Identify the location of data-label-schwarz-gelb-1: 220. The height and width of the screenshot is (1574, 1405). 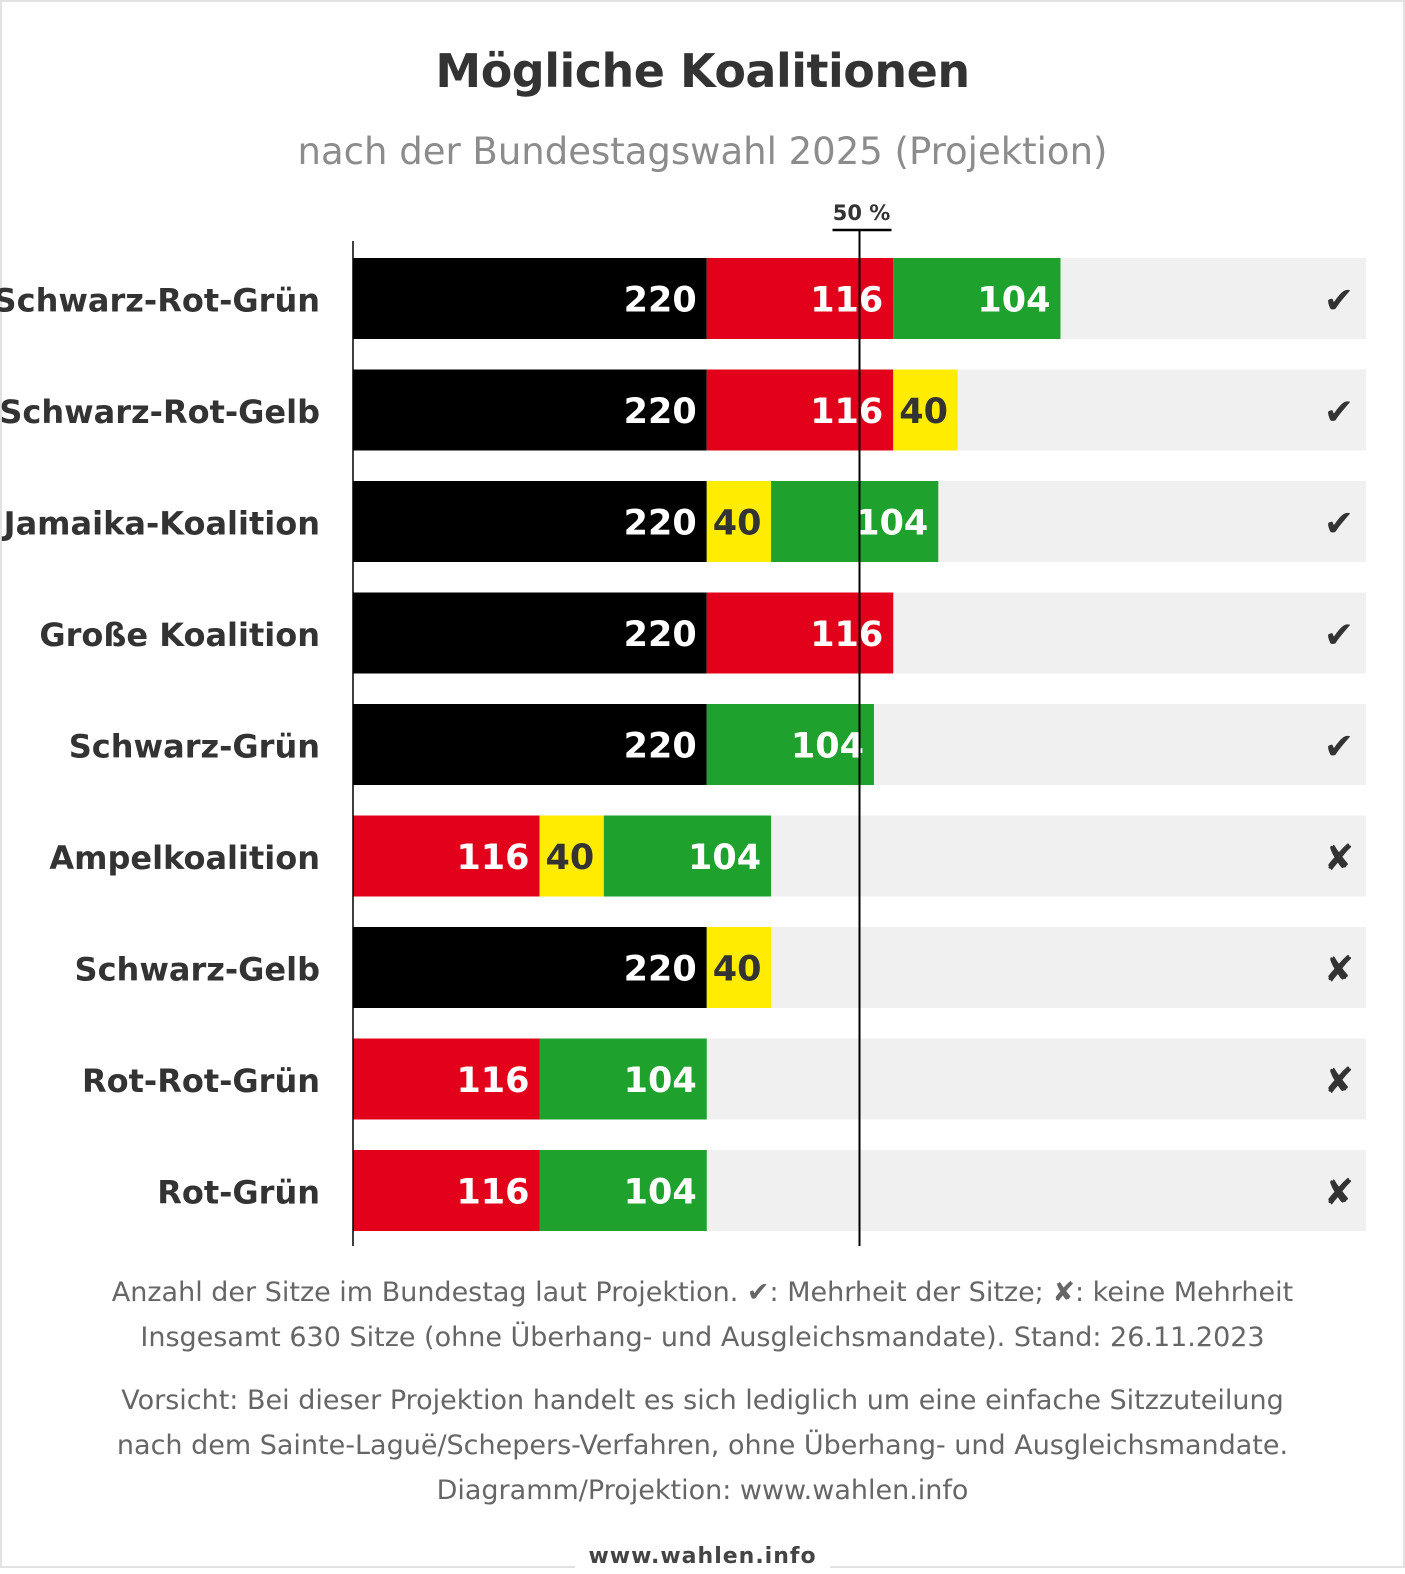
(660, 970).